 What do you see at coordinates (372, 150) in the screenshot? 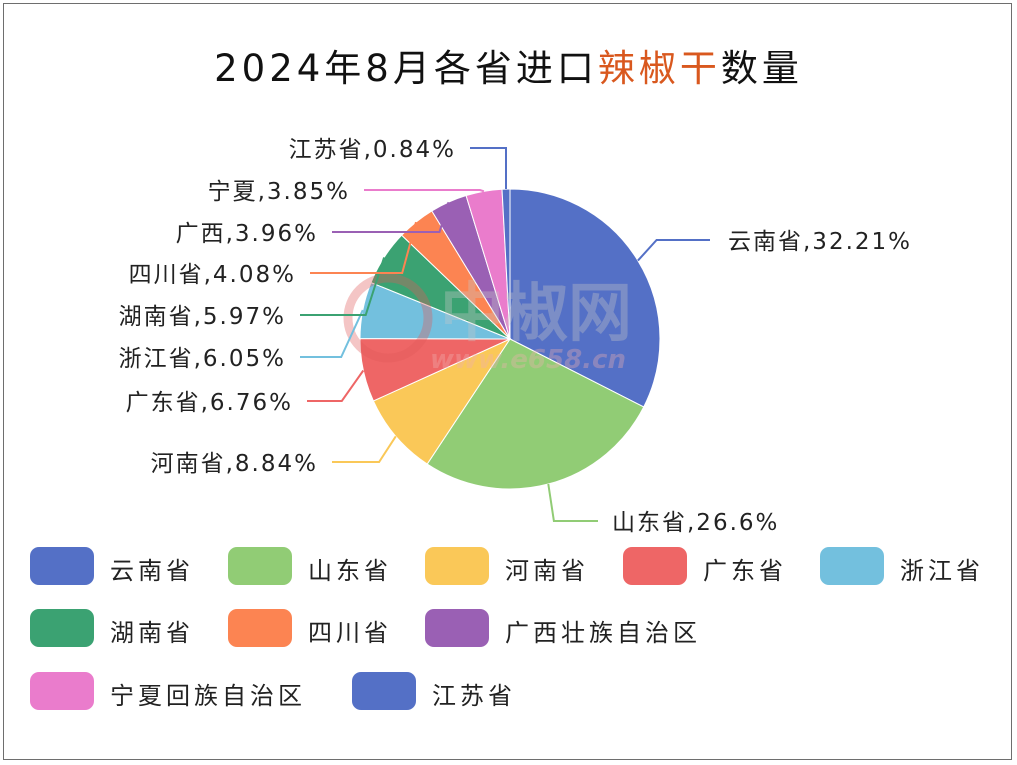
I see `slice-label-9: 江苏省,0.84%` at bounding box center [372, 150].